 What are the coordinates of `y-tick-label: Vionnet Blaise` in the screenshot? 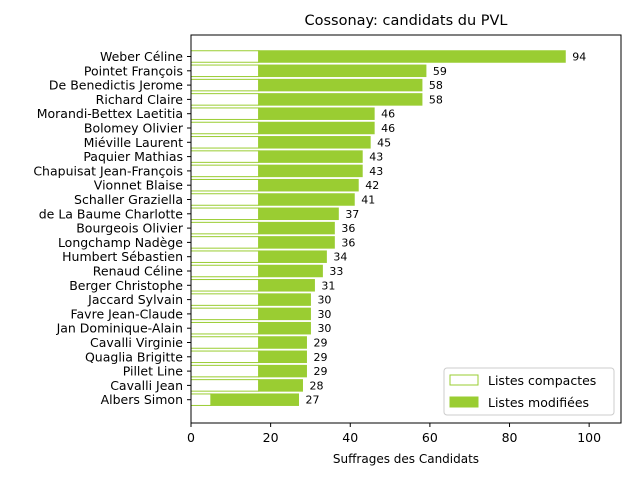 It's located at (139, 185).